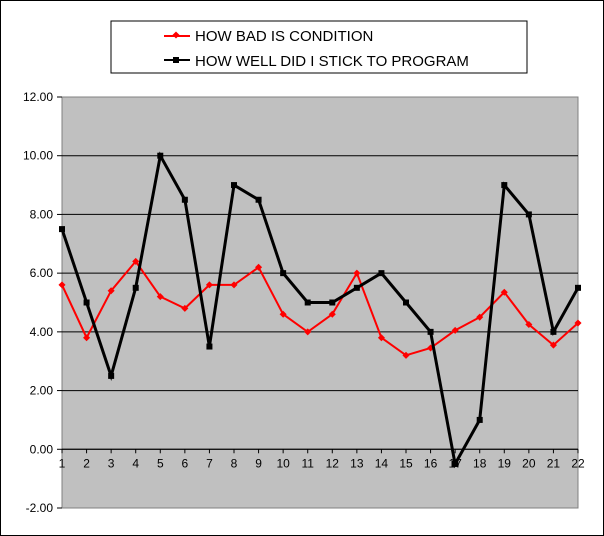 This screenshot has height=536, width=604. What do you see at coordinates (406, 463) in the screenshot?
I see `x-tick-label: 15` at bounding box center [406, 463].